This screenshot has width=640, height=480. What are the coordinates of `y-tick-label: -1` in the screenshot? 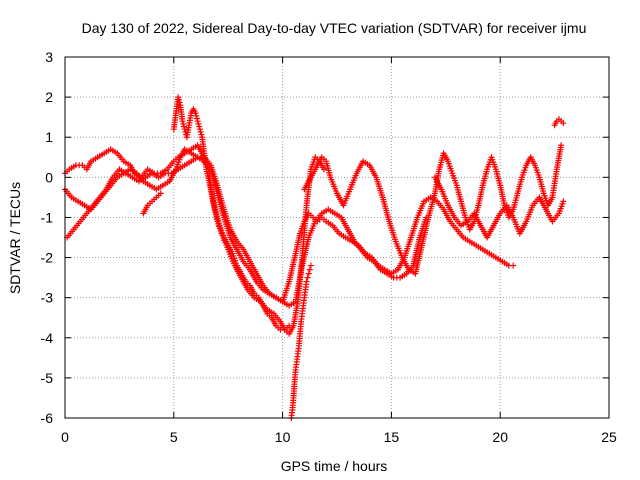 It's located at (47, 217).